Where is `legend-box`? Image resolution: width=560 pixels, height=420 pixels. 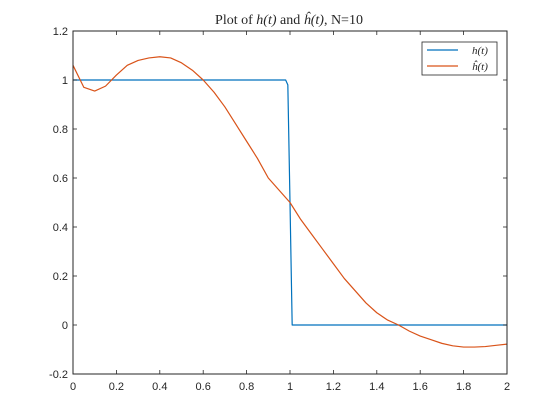 legend-box is located at coordinates (459, 58).